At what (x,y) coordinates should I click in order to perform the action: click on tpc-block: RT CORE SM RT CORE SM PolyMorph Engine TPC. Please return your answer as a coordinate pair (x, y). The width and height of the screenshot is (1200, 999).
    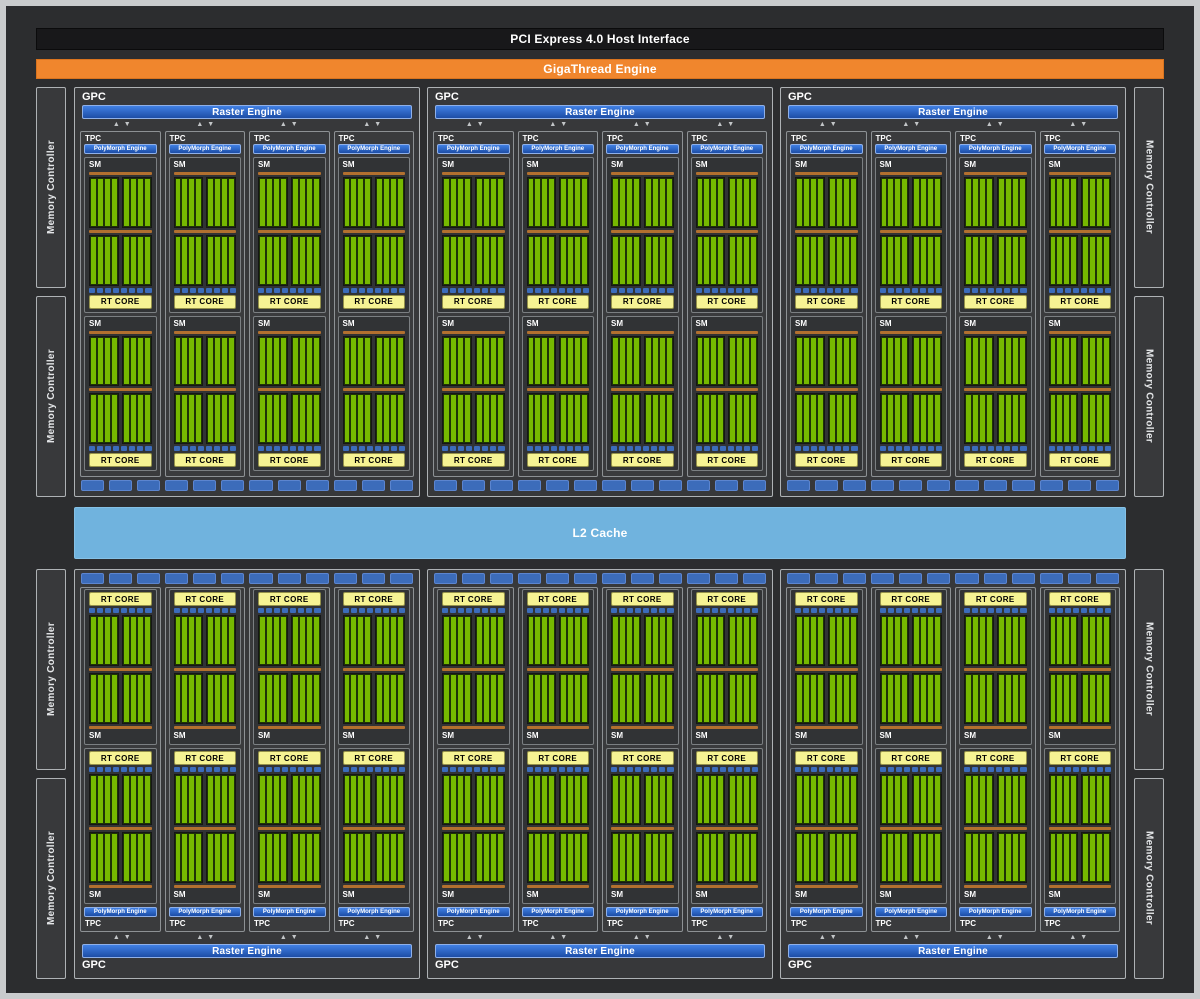
    Looking at the image, I should click on (204, 759).